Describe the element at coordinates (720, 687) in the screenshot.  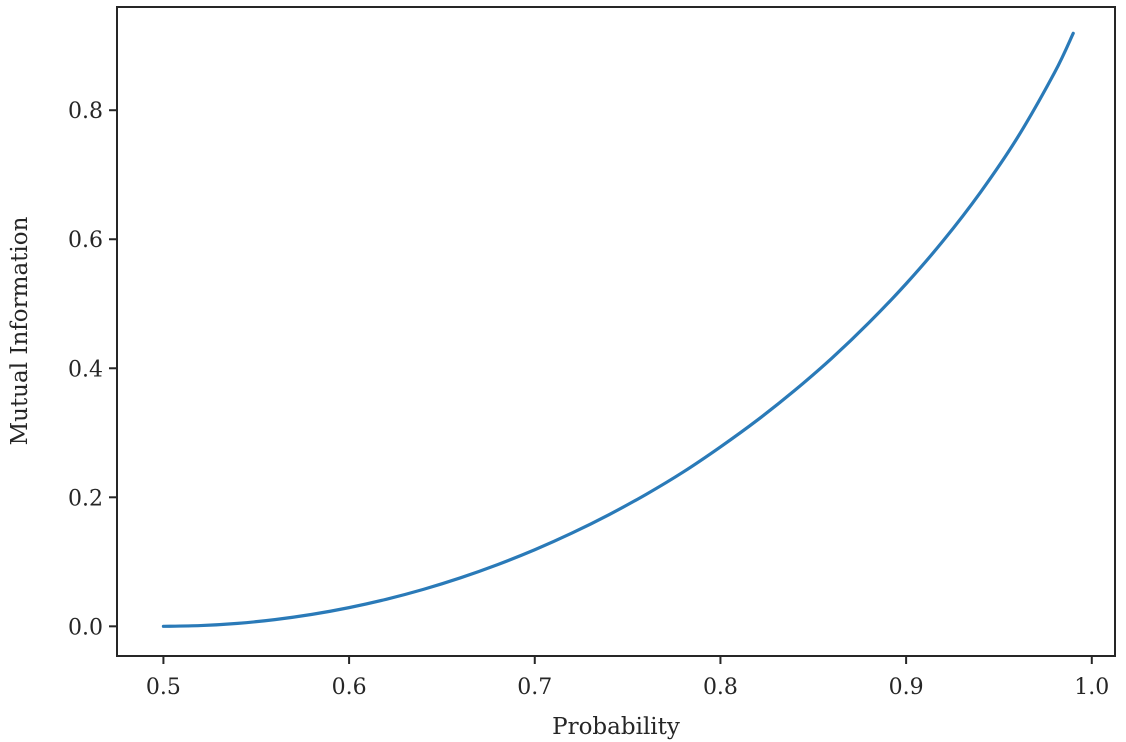
I see `x-tick-label: 0.8` at that location.